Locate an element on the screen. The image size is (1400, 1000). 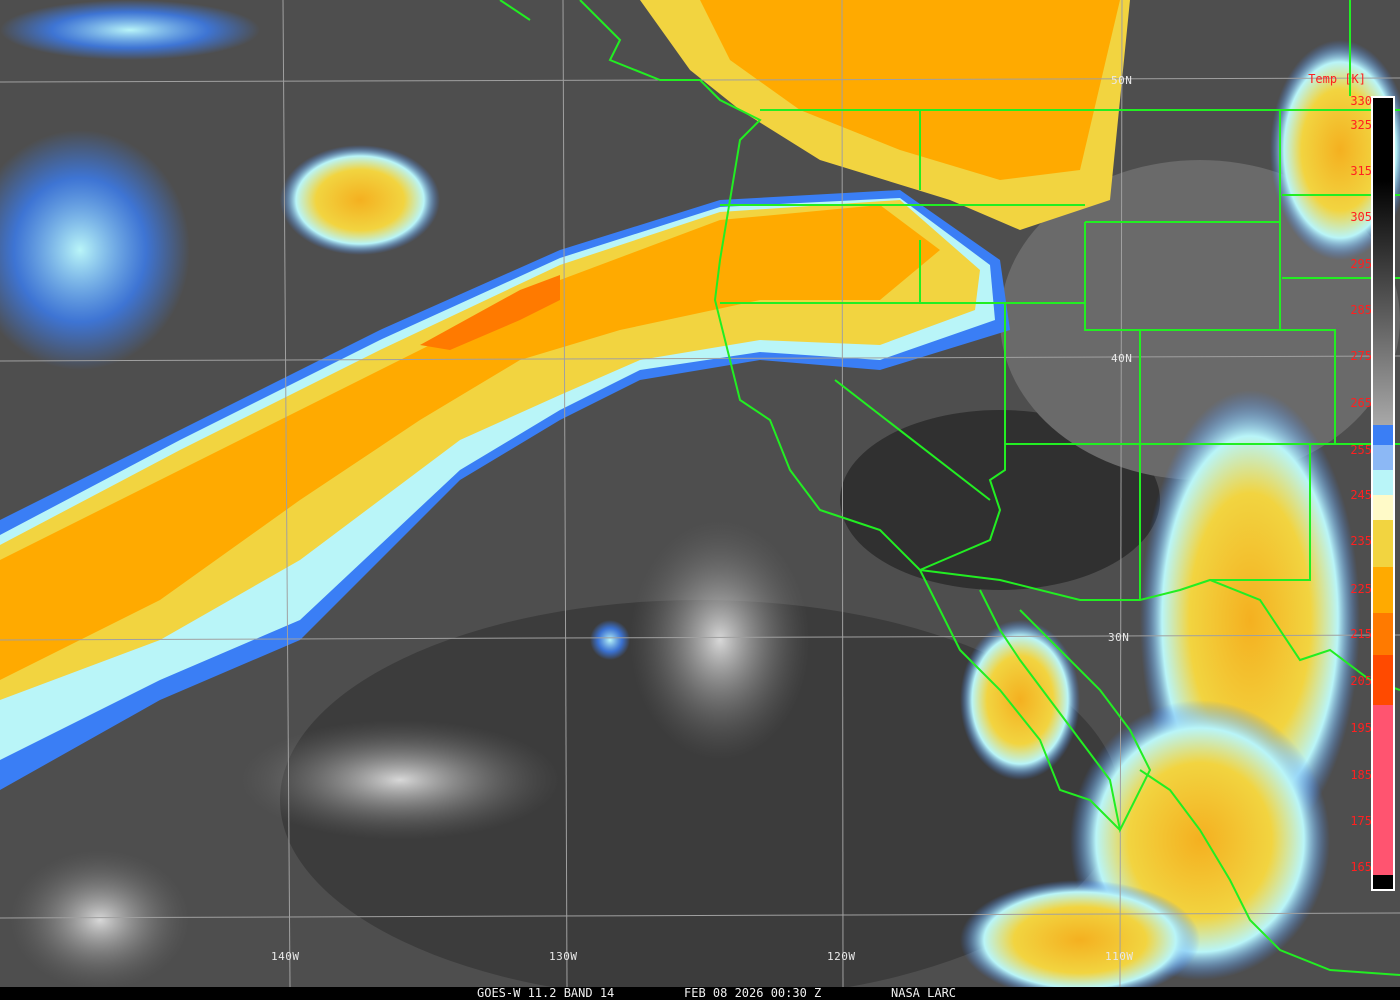
cloud-mass-south is located at coordinates (1080, 940).